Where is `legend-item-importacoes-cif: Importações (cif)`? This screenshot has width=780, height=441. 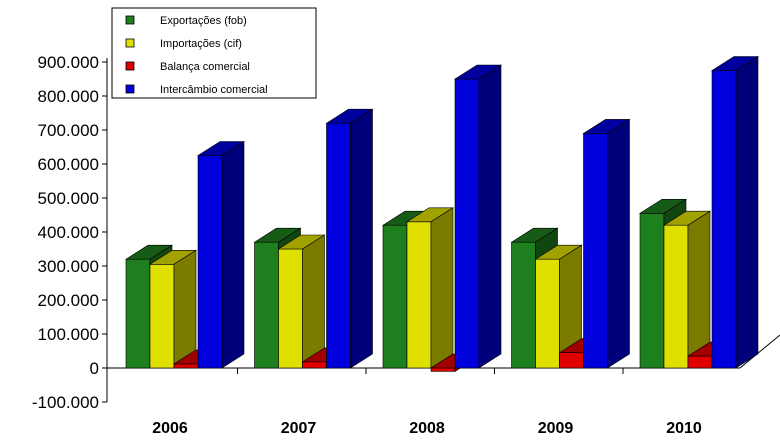
legend-item-importacoes-cif: Importações (cif) is located at coordinates (183, 44).